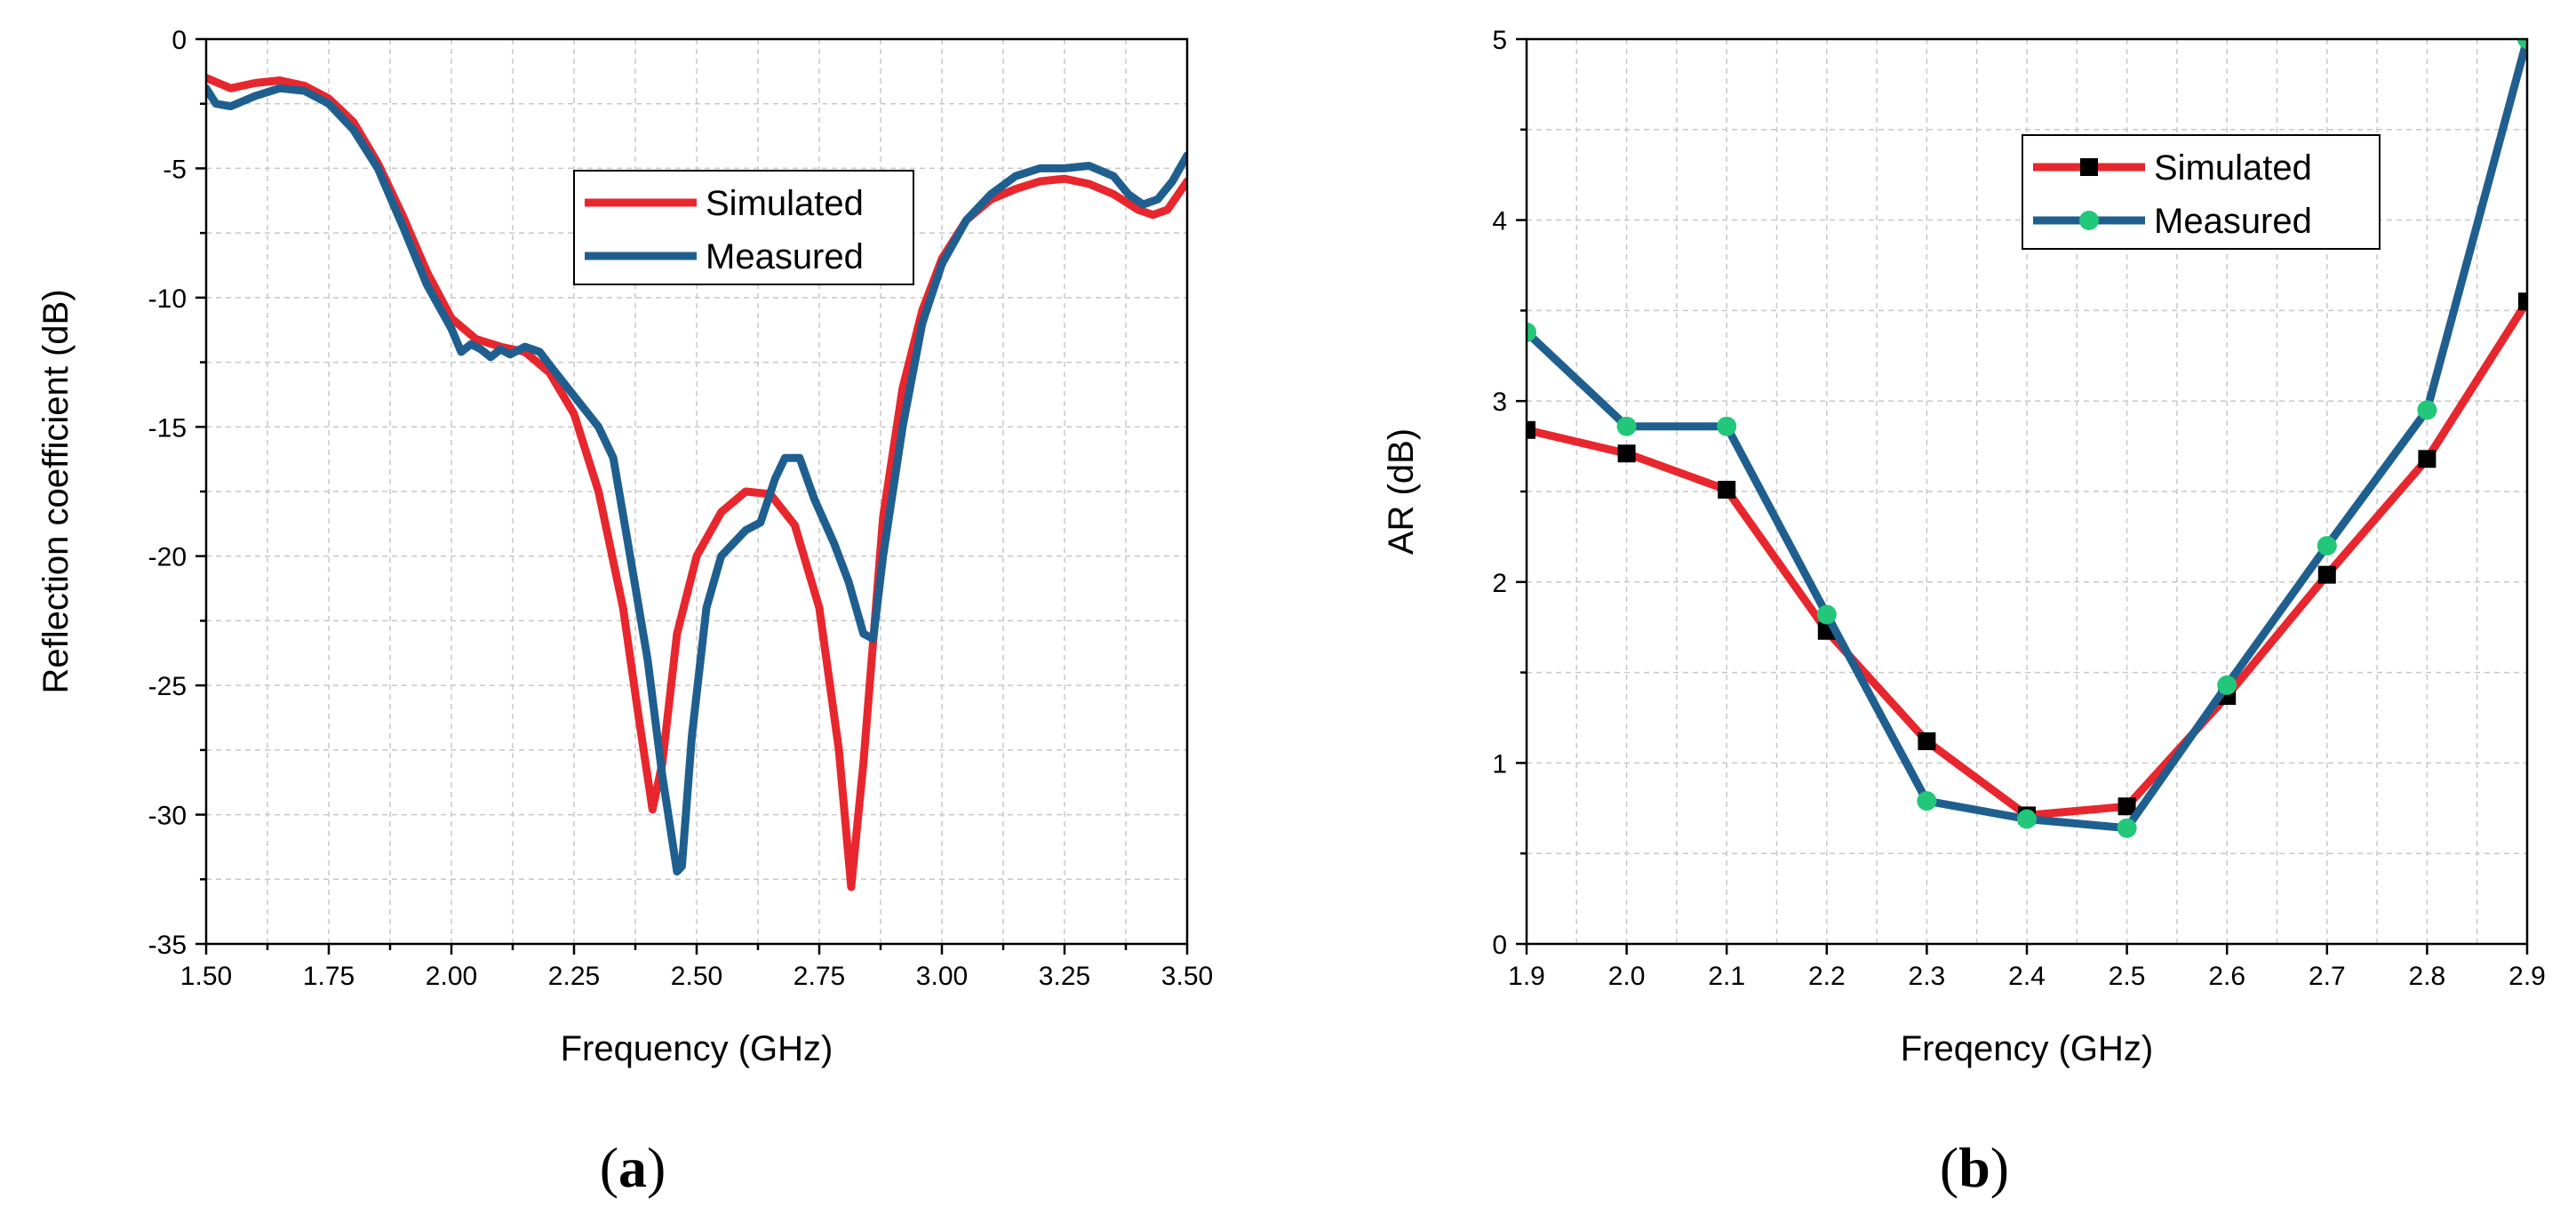 This screenshot has width=2576, height=1223. What do you see at coordinates (1500, 221) in the screenshot?
I see `y-tick-label: 4` at bounding box center [1500, 221].